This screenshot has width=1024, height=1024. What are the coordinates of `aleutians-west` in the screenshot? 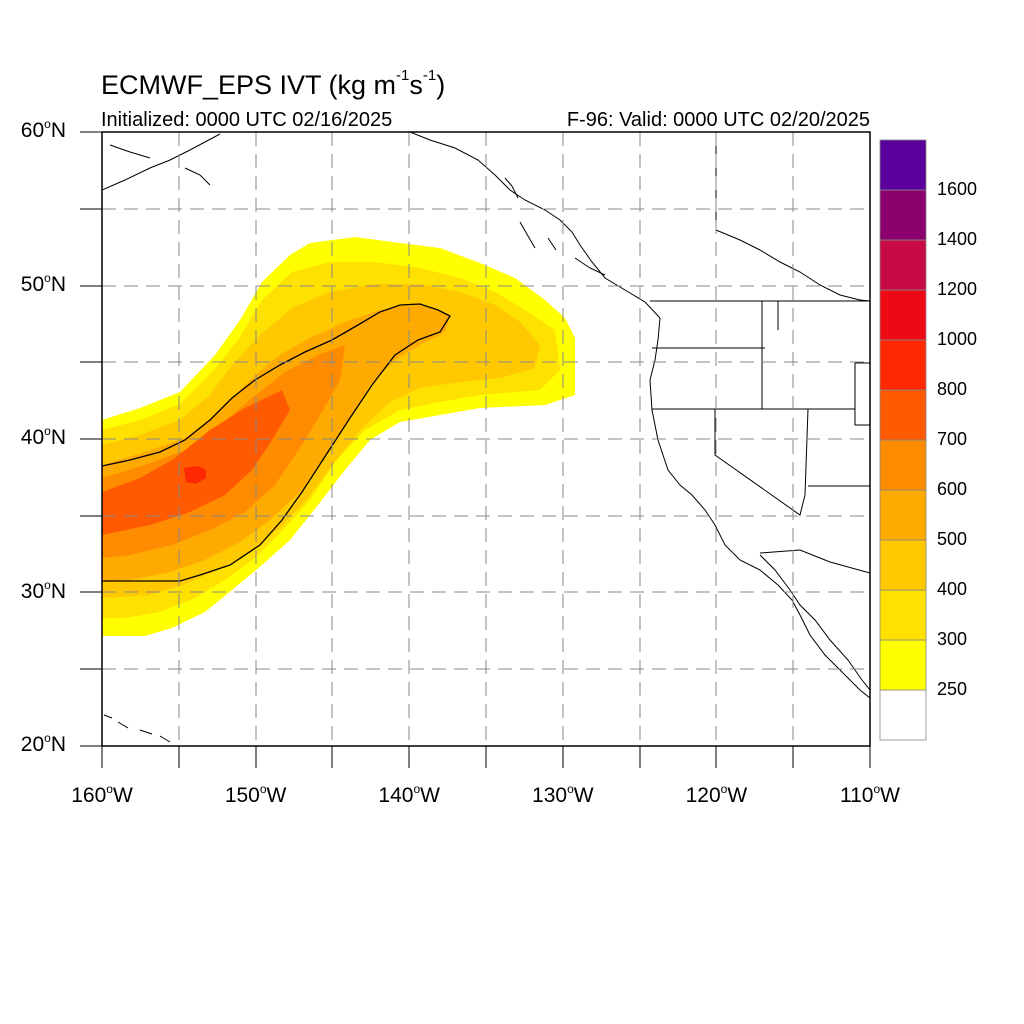 It's located at (161, 162).